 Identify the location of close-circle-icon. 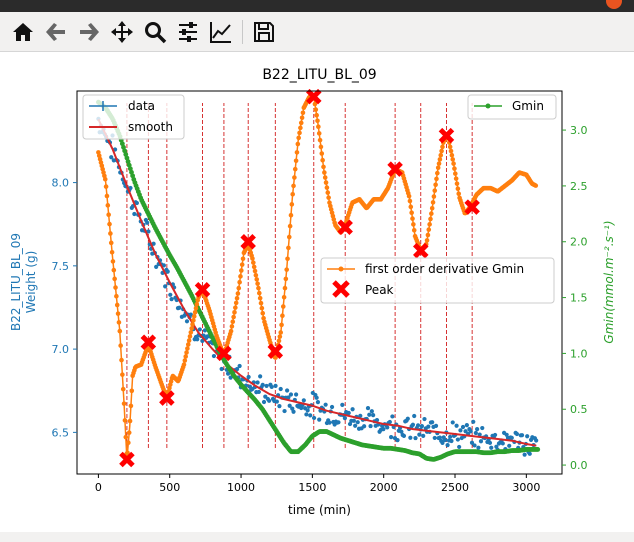
(614, 4).